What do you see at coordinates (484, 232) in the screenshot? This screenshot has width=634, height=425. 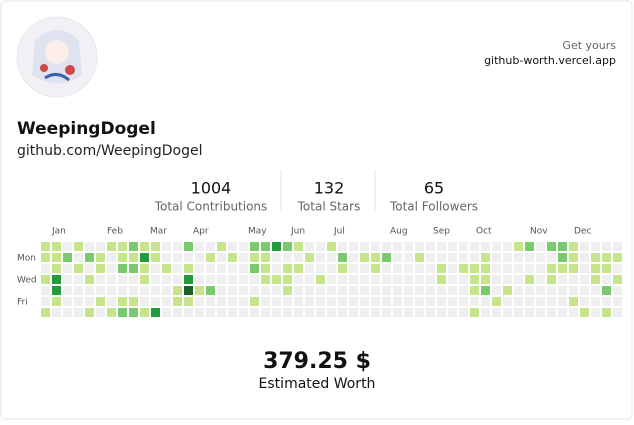 I see `month-label: Oct` at bounding box center [484, 232].